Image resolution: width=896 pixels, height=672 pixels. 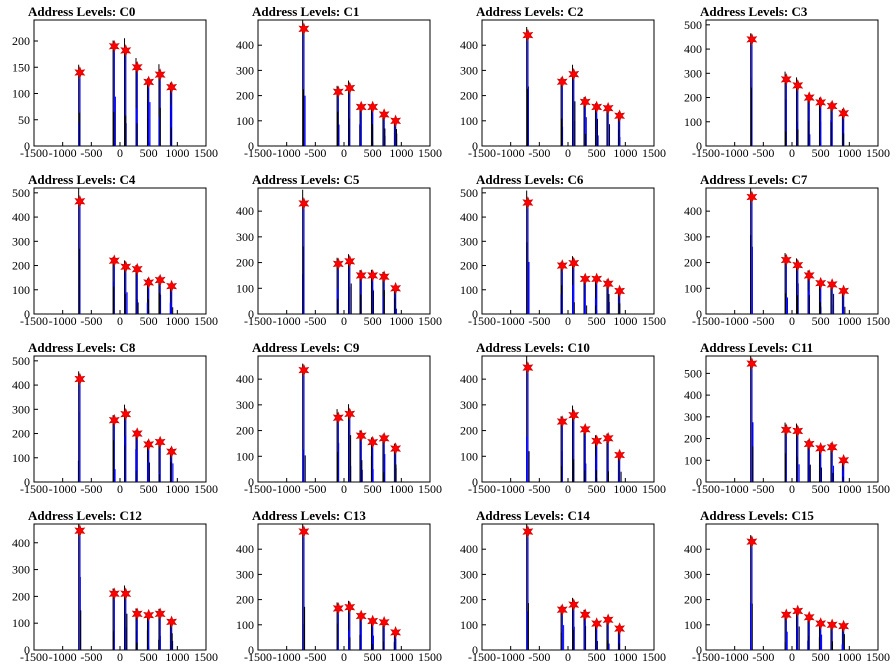 What do you see at coordinates (754, 11) in the screenshot?
I see `chart-title: Address Levels: C3` at bounding box center [754, 11].